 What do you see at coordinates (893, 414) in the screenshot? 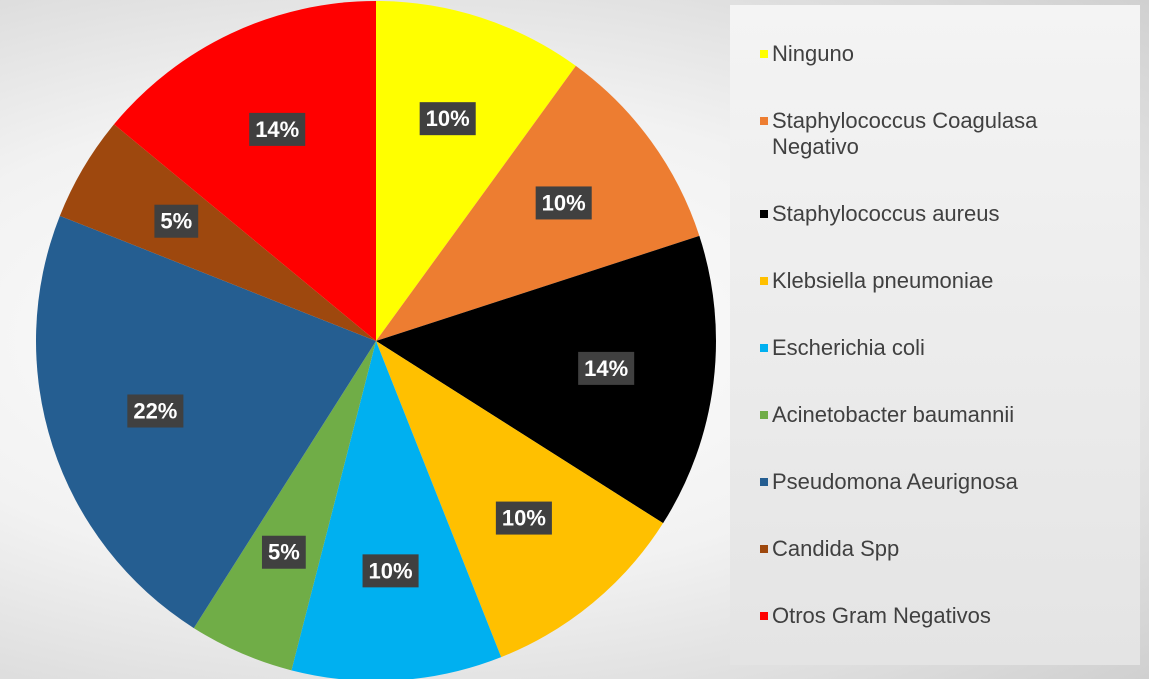
I see `legend-label: Acinetobacter baumannii` at bounding box center [893, 414].